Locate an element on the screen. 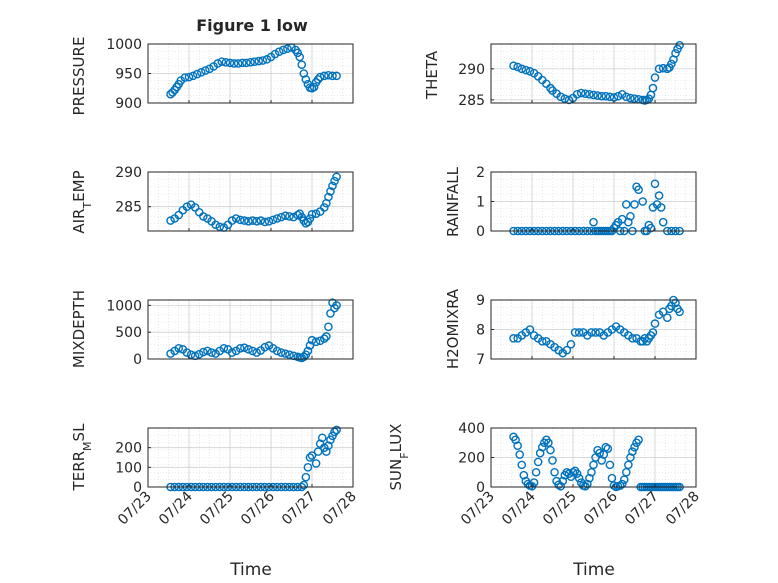 The image size is (778, 583). figure-title: Figure 1 low is located at coordinates (252, 25).